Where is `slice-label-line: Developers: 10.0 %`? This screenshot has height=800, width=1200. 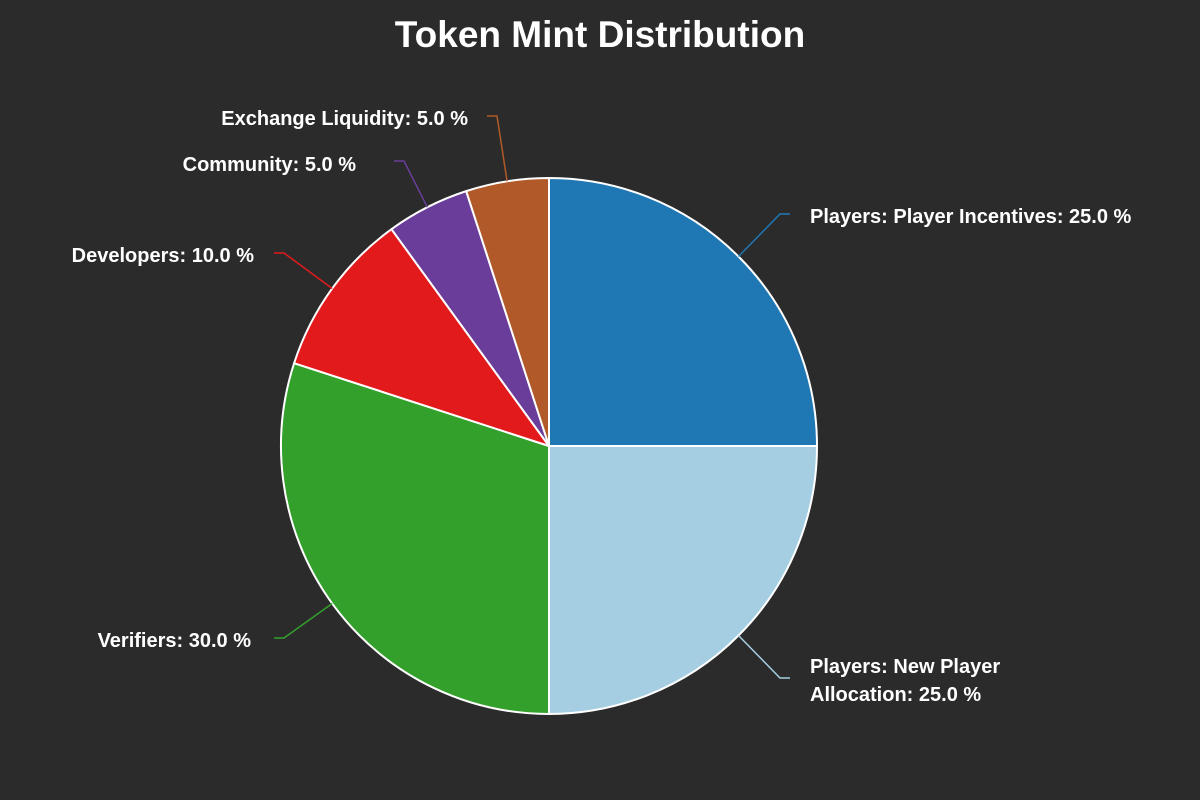
slice-label-line: Developers: 10.0 % is located at coordinates (163, 256).